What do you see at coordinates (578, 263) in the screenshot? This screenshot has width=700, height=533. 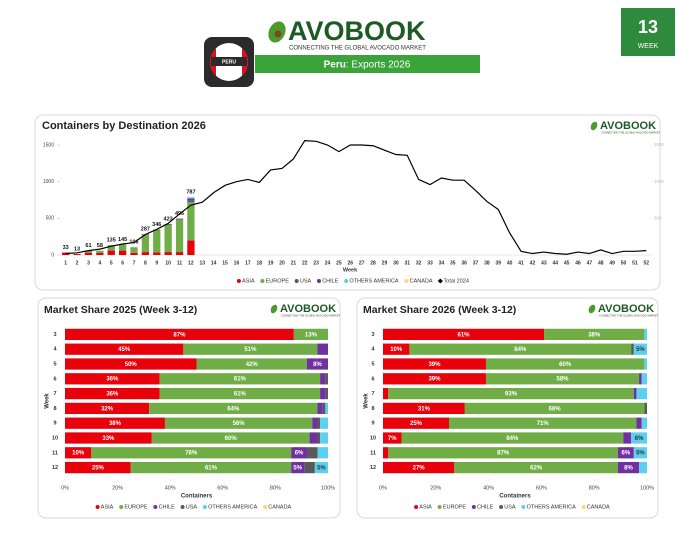 I see `x-tick-label: 46` at bounding box center [578, 263].